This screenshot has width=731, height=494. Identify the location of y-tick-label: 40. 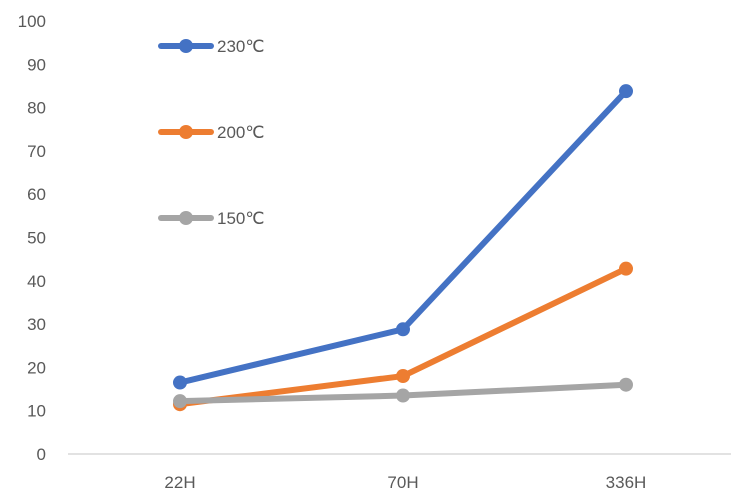
(36, 281).